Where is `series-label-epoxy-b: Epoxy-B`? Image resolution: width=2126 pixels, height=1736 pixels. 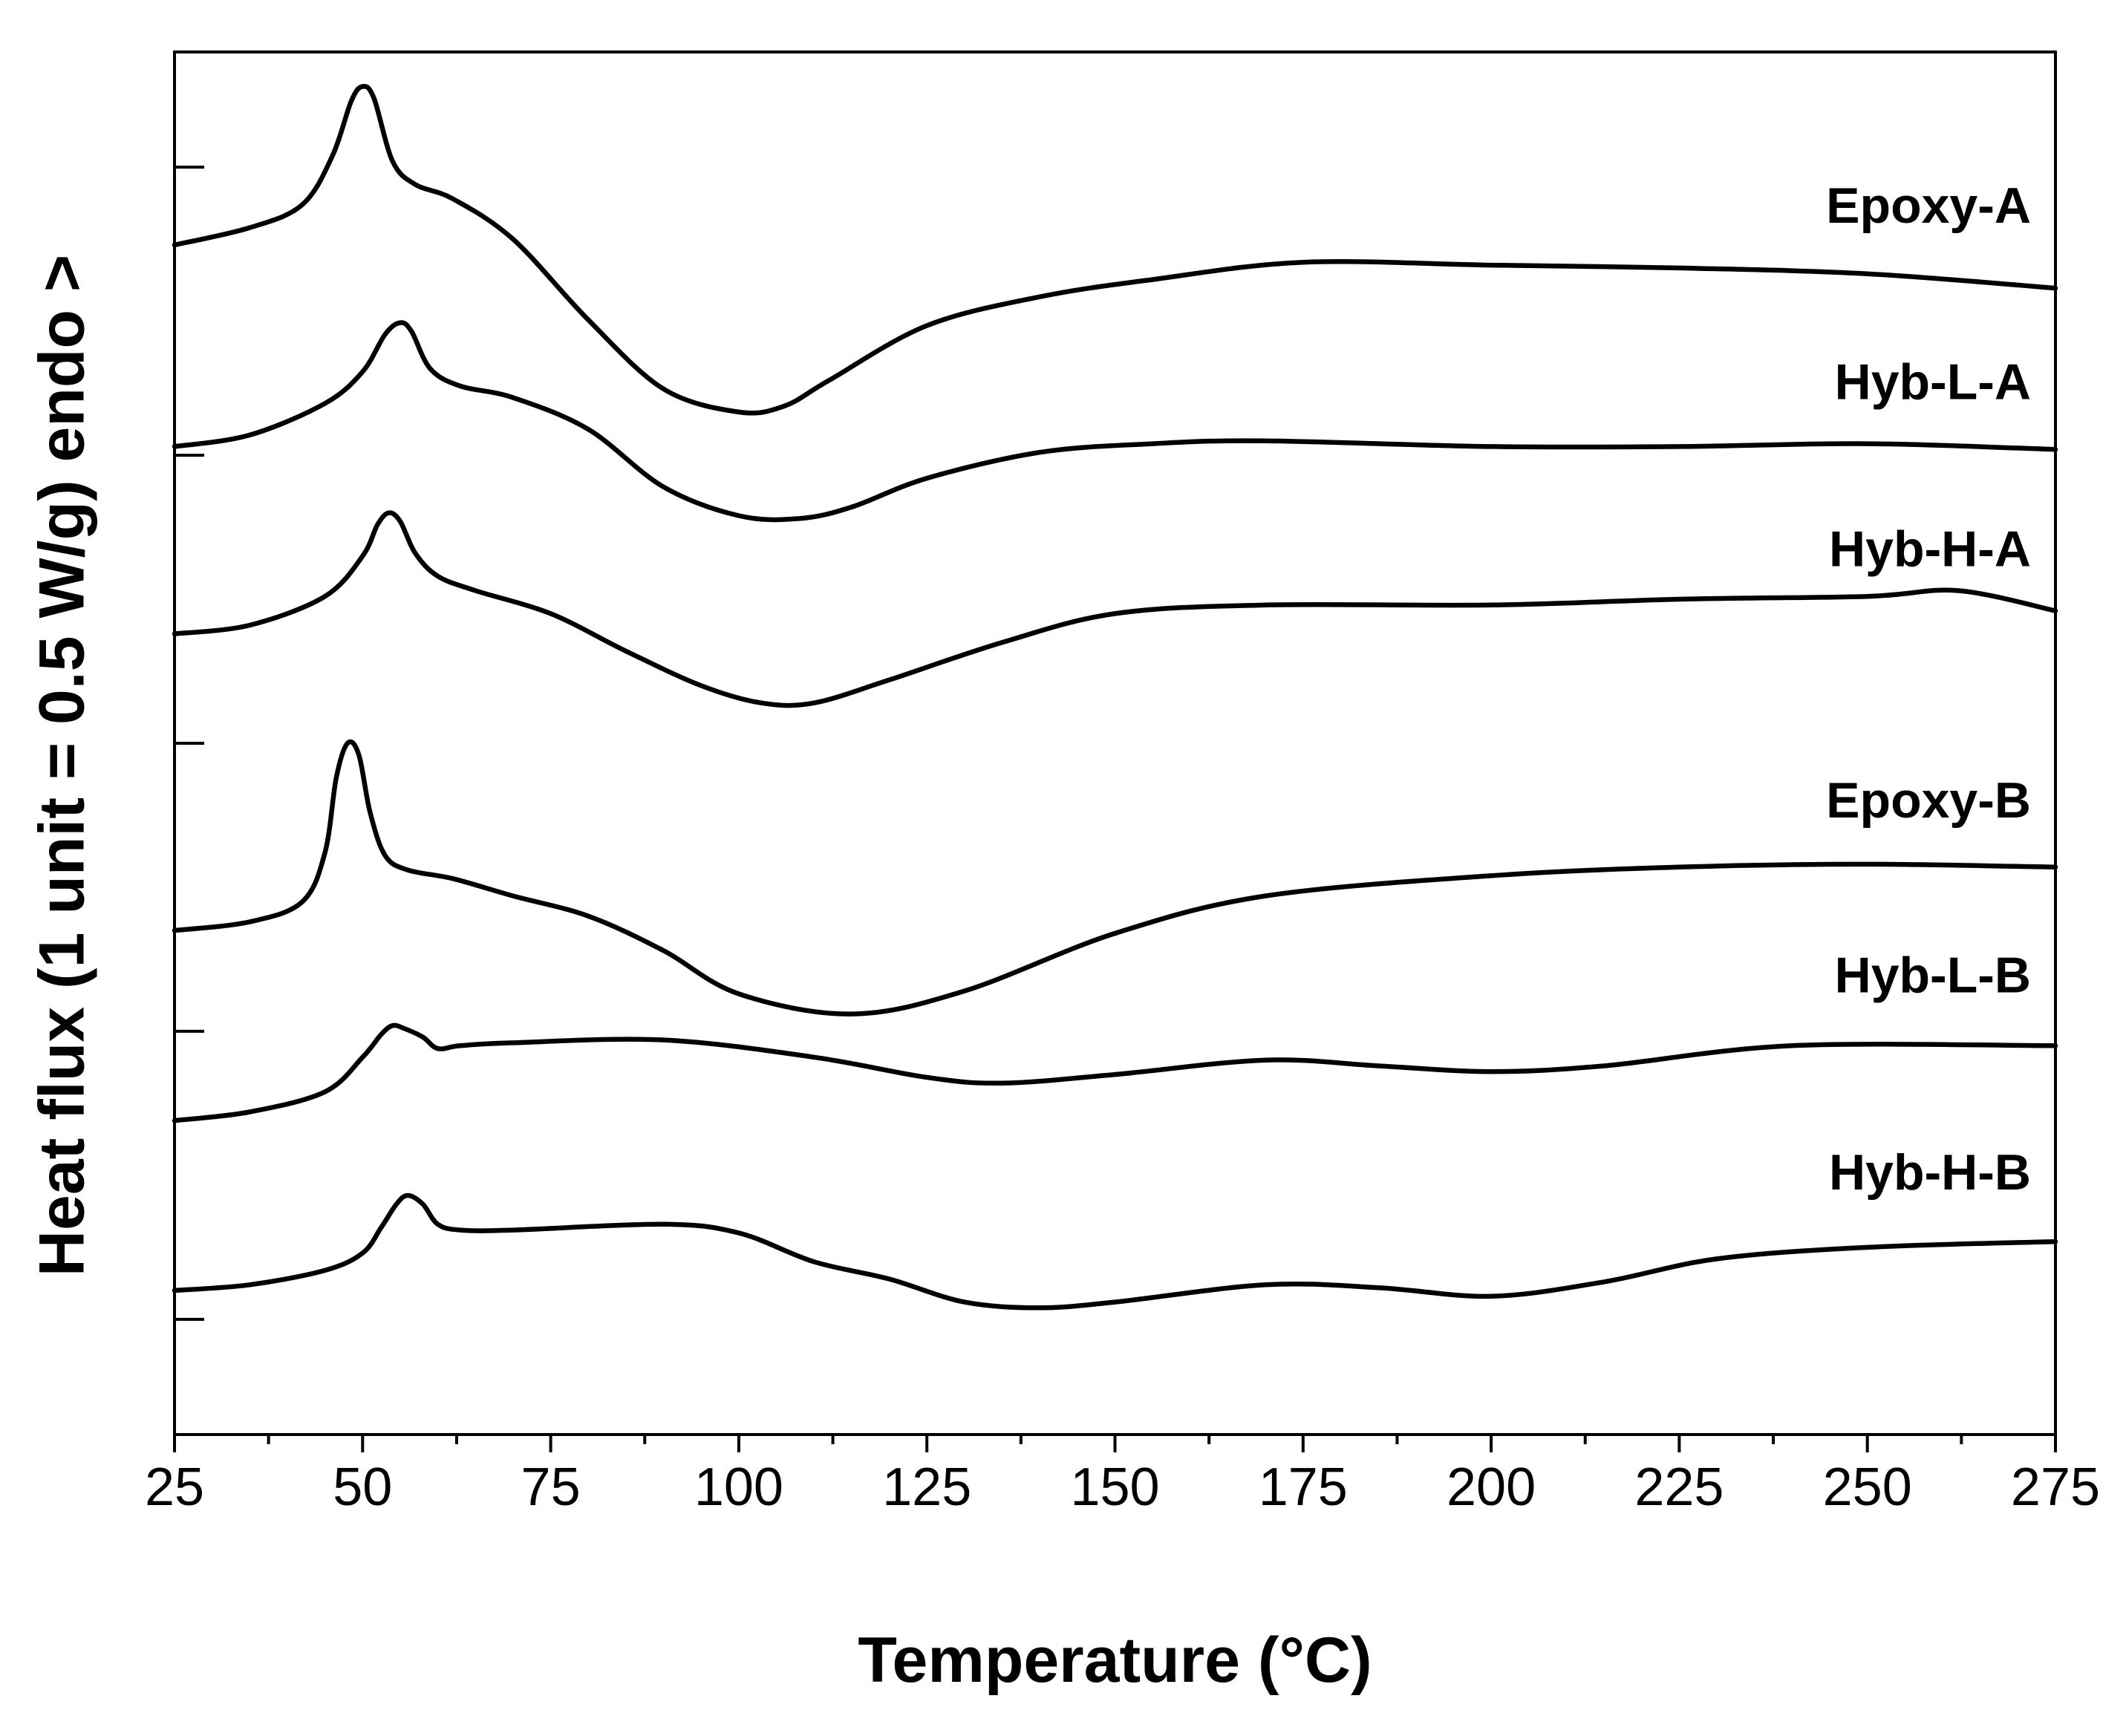 series-label-epoxy-b: Epoxy-B is located at coordinates (1928, 800).